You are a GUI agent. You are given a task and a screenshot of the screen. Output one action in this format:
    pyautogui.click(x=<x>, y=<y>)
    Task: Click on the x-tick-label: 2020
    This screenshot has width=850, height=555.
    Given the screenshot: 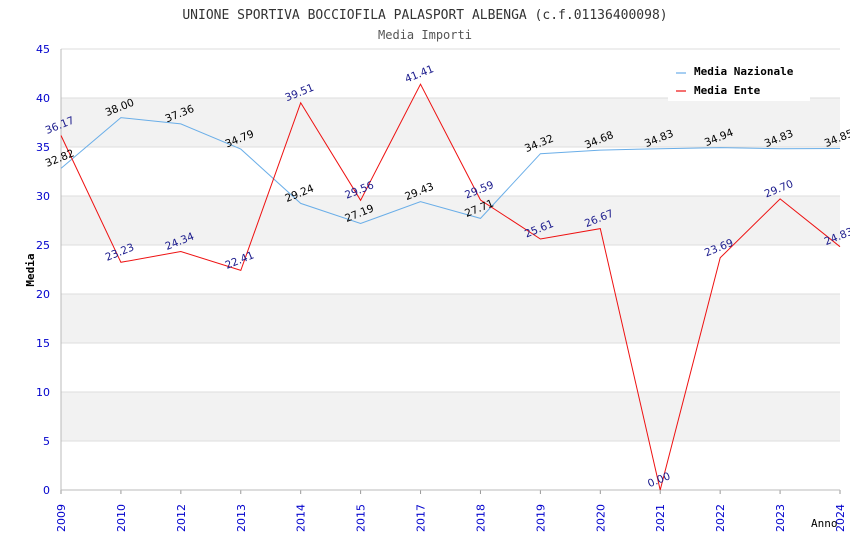 What is the action you would take?
    pyautogui.click(x=600, y=518)
    